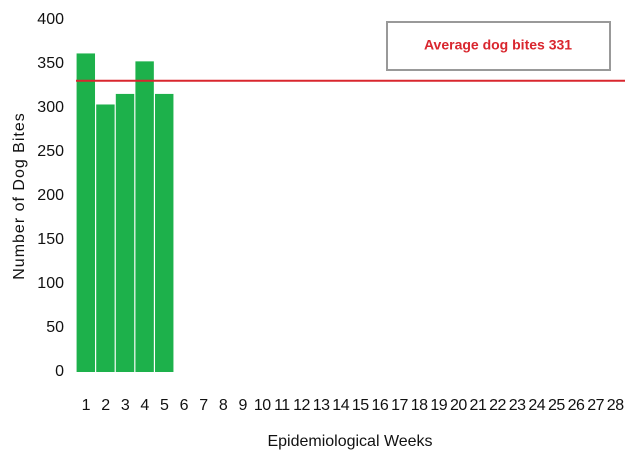 The image size is (634, 461). What do you see at coordinates (19, 196) in the screenshot?
I see `y-axis-title: Number of Dog Bites` at bounding box center [19, 196].